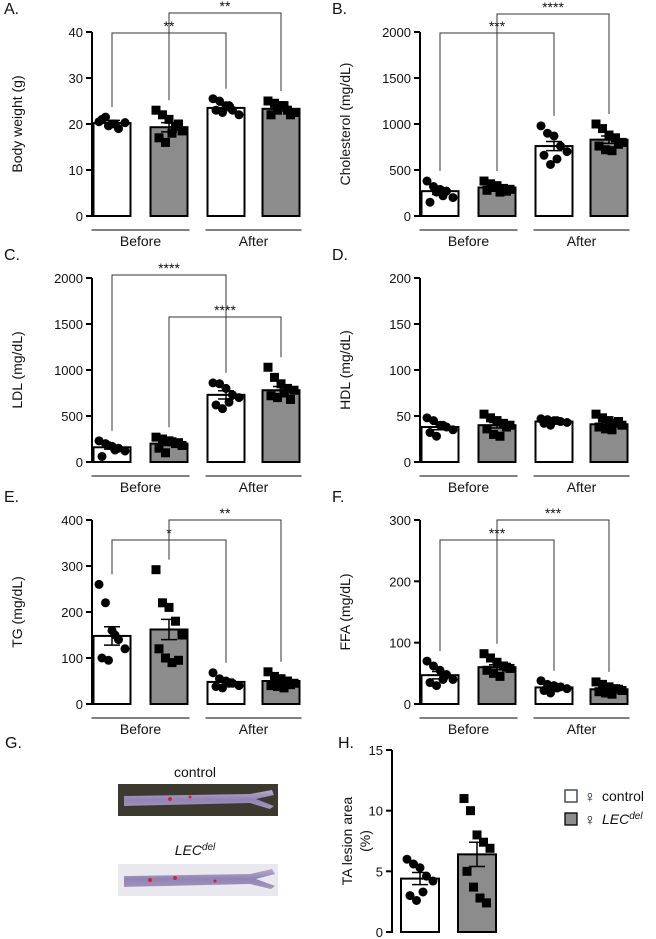  What do you see at coordinates (404, 416) in the screenshot?
I see `y-tick-label: 50` at bounding box center [404, 416].